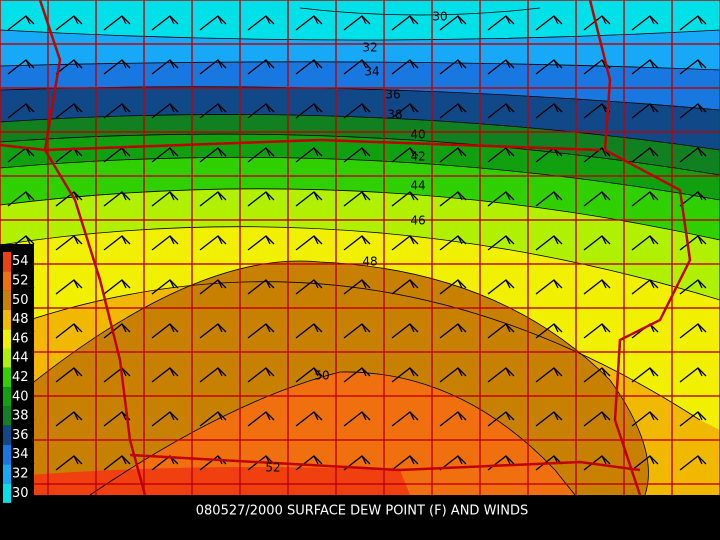 The height and width of the screenshot is (540, 720). I want to click on legend-label: 30, so click(20, 493).